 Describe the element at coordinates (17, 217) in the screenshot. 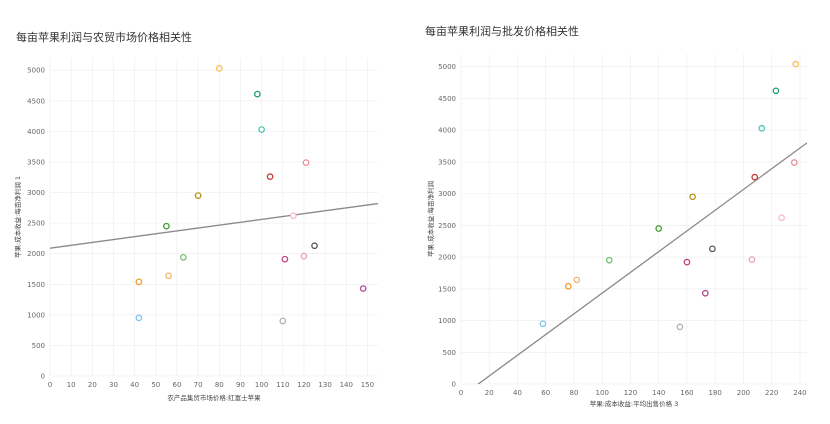

I see `y-axis-label: 苹果:成本收益:每亩净利润 1` at that location.